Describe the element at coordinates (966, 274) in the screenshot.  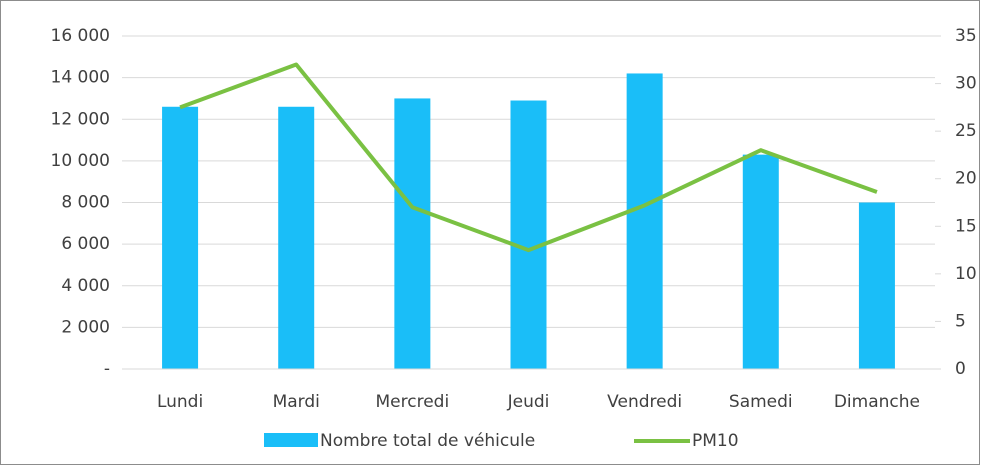
I see `y2-tick-label: 10` at that location.